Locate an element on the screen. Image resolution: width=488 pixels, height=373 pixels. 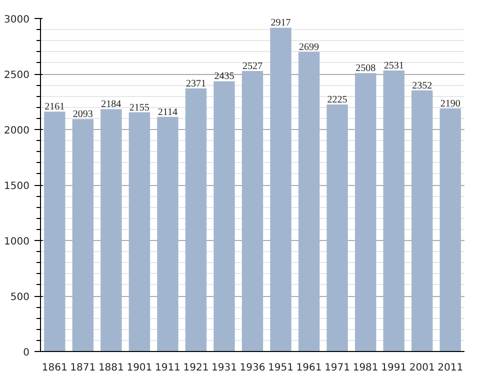
x-tick-label: 1961 is located at coordinates (309, 367).